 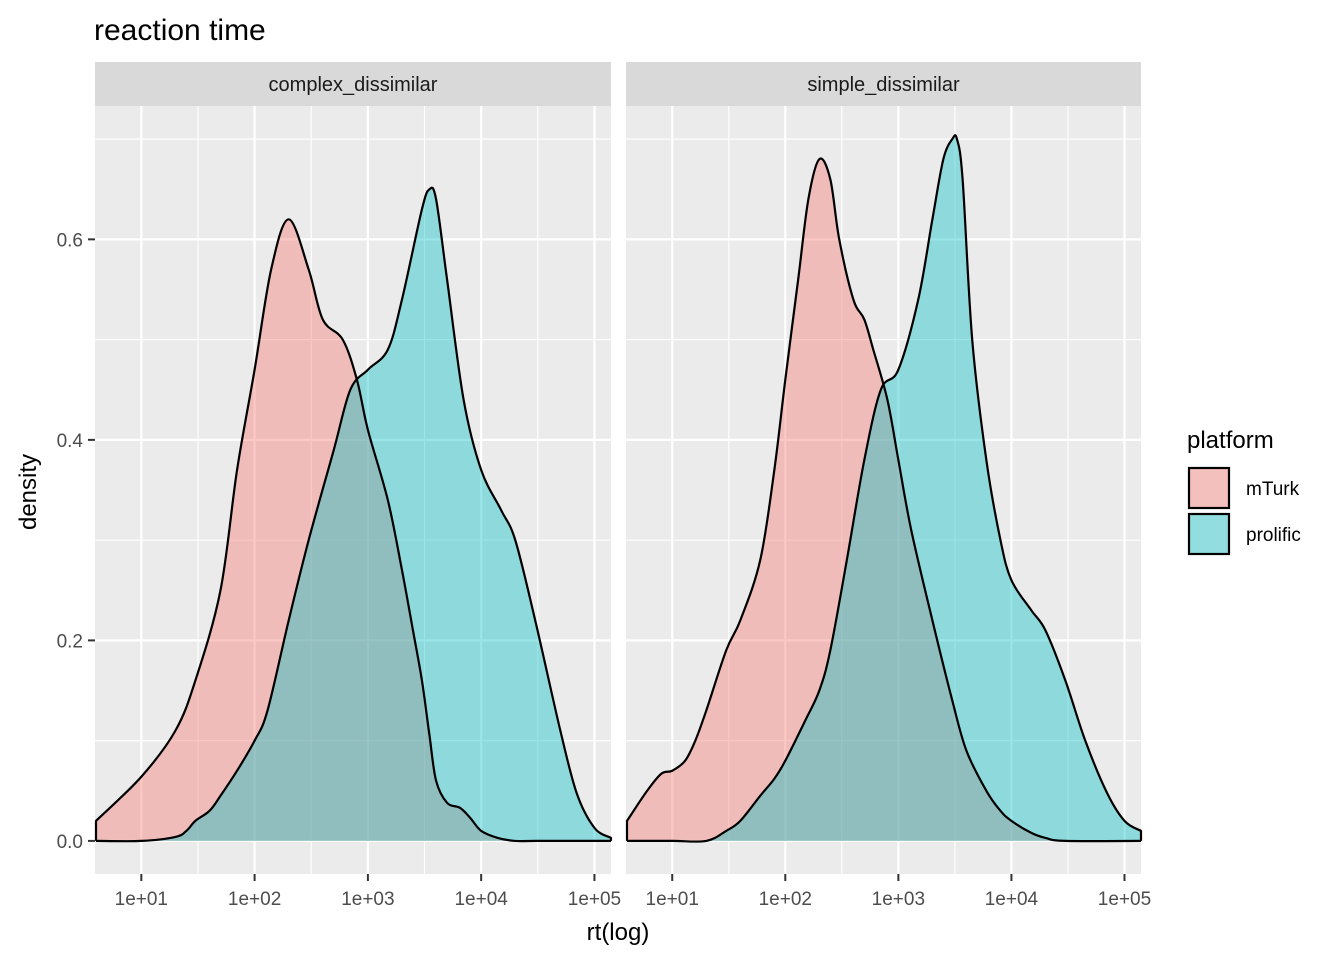 I want to click on legend: platform mTurk prolific, so click(x=1244, y=491).